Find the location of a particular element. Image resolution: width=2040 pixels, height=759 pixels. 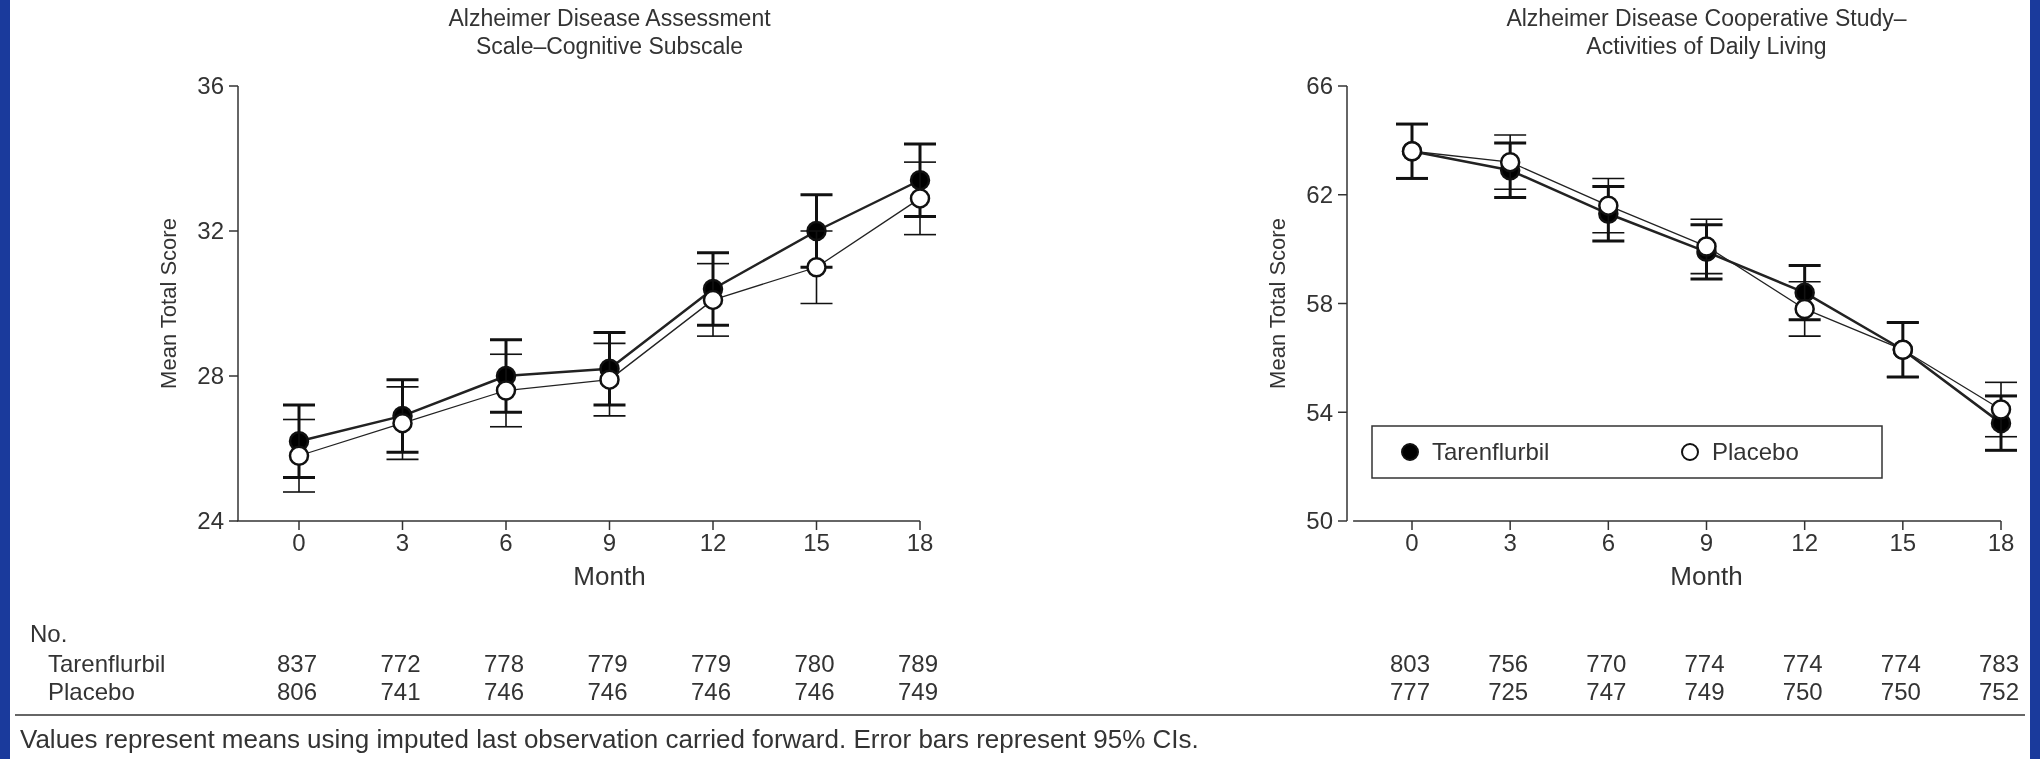

y-tick-label: 66 is located at coordinates (1319, 86).